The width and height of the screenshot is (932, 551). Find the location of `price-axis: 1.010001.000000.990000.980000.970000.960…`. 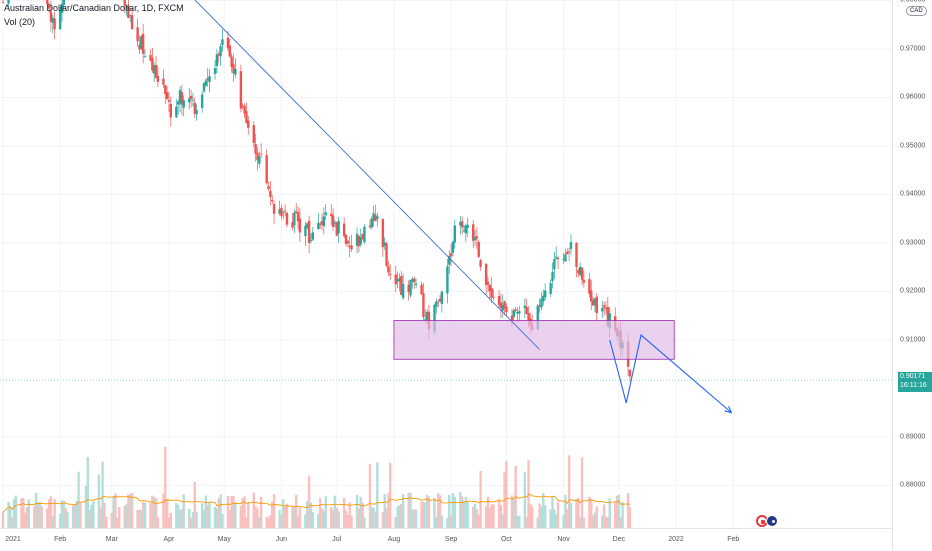

price-axis: 1.010001.000000.990000.980000.970000.960… is located at coordinates (912, 275).